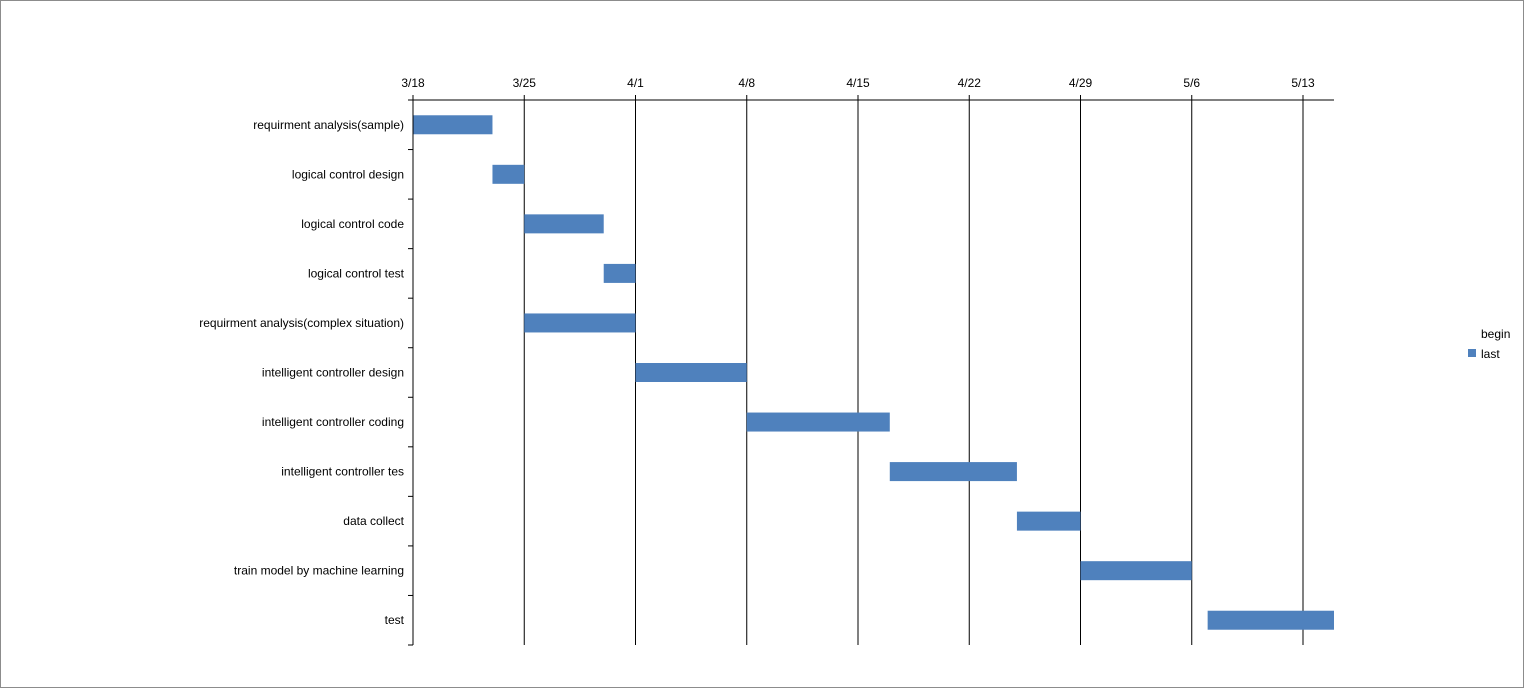 This screenshot has width=1524, height=688. Describe the element at coordinates (746, 83) in the screenshot. I see `x-tick-label: 4/8` at that location.